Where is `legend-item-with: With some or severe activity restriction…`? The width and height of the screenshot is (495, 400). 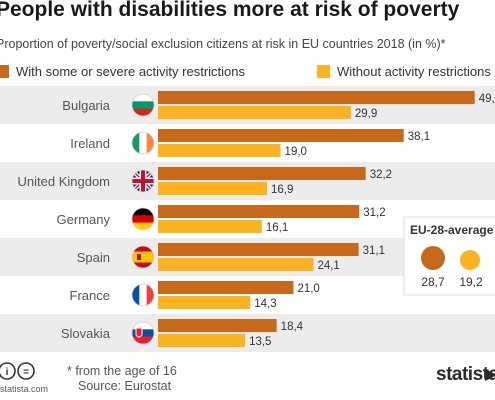
legend-item-with: With some or severe activity restriction… is located at coordinates (122, 71).